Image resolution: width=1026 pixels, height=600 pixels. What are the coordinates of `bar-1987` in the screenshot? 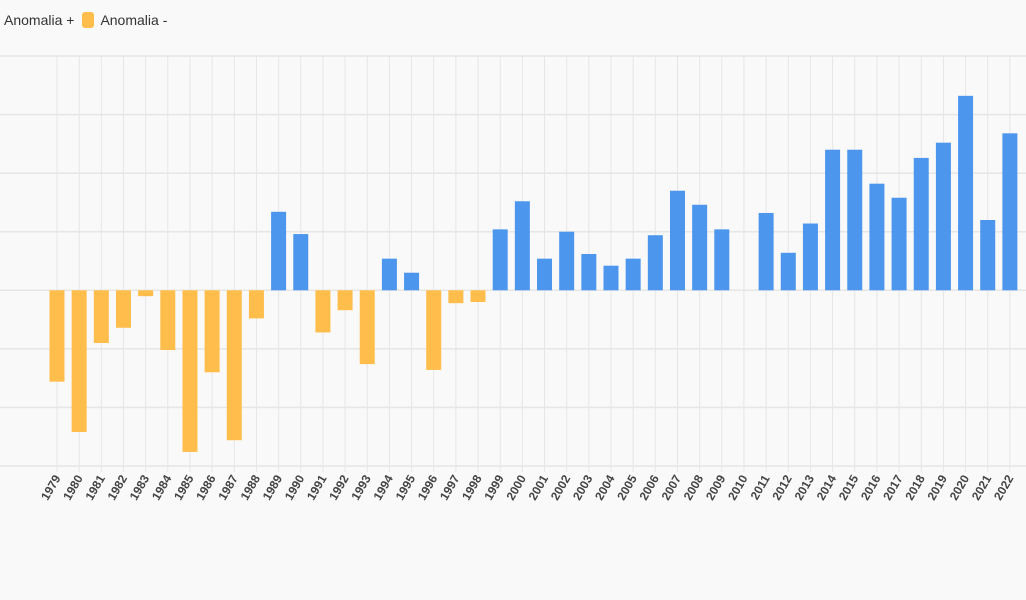 It's located at (234, 365).